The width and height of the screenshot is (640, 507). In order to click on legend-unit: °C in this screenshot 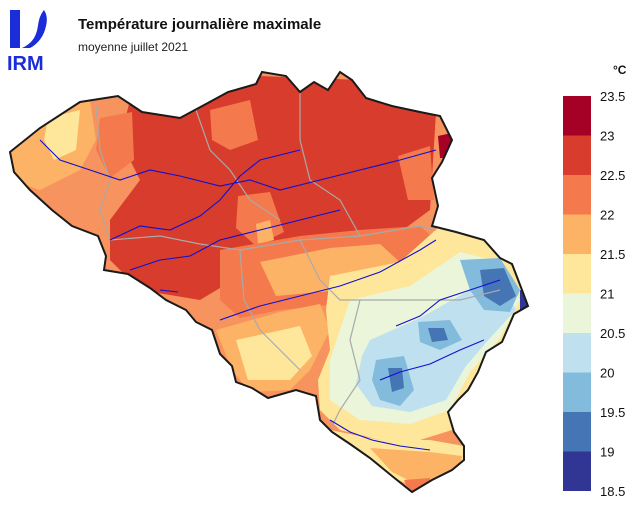, I will do `click(620, 70)`.